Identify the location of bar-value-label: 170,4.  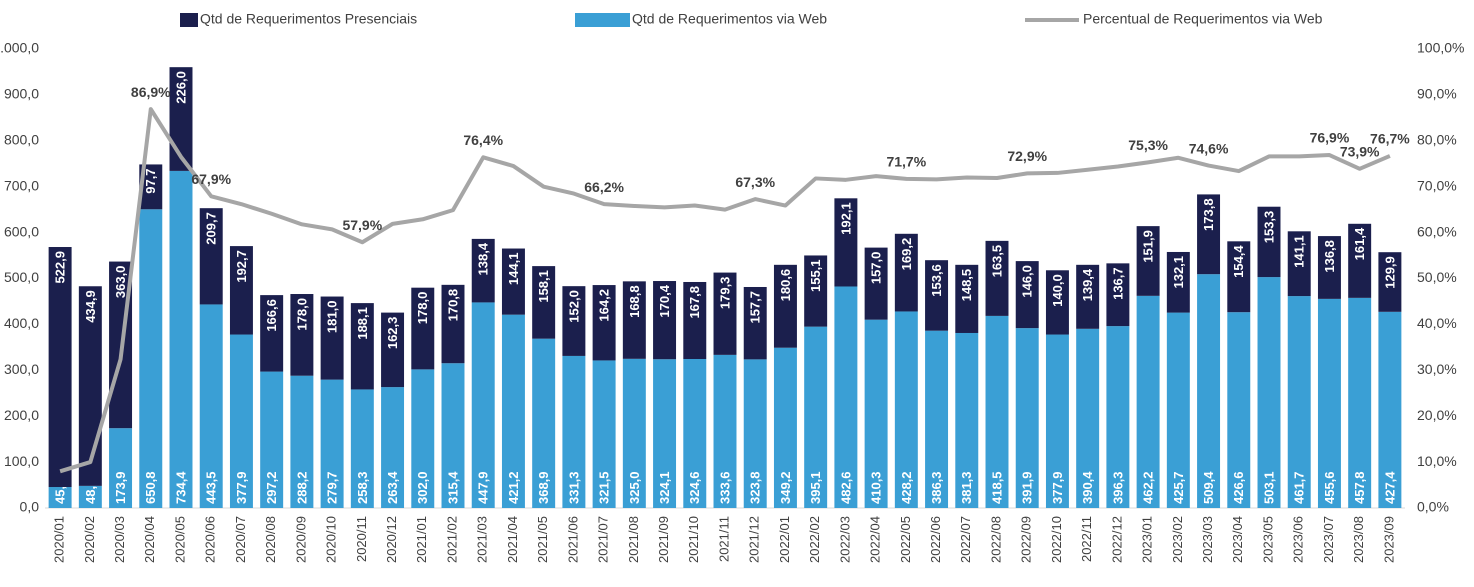
(664, 300).